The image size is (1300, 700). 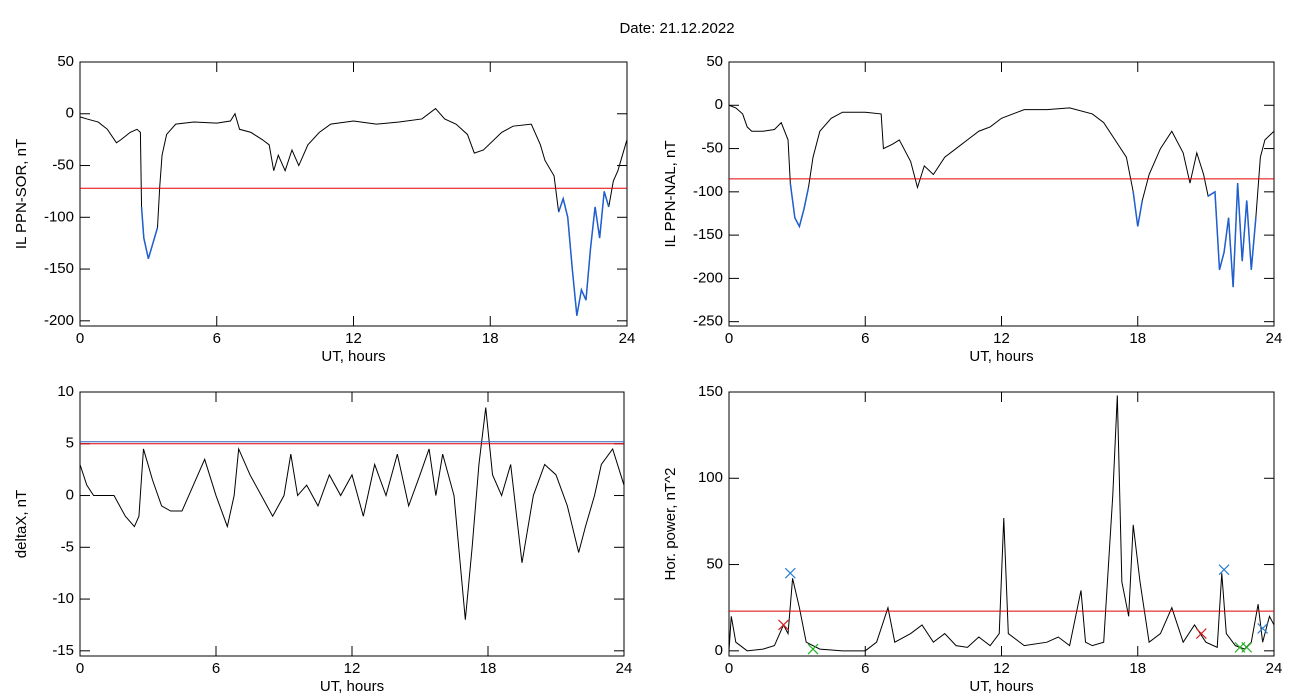 I want to click on y-axis-label: IL PPN-NAL, nT, so click(x=670, y=194).